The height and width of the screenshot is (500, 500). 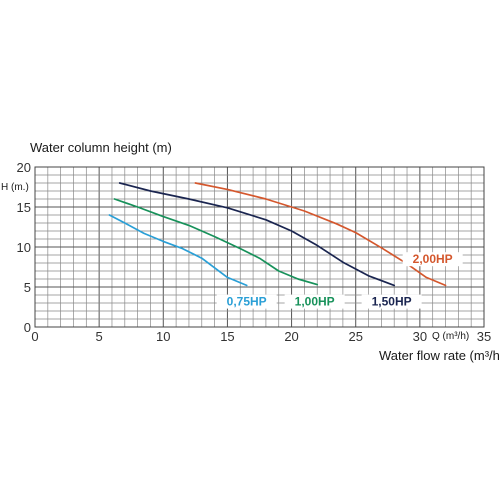 I want to click on chart-title: Water column height (m), so click(x=101, y=147).